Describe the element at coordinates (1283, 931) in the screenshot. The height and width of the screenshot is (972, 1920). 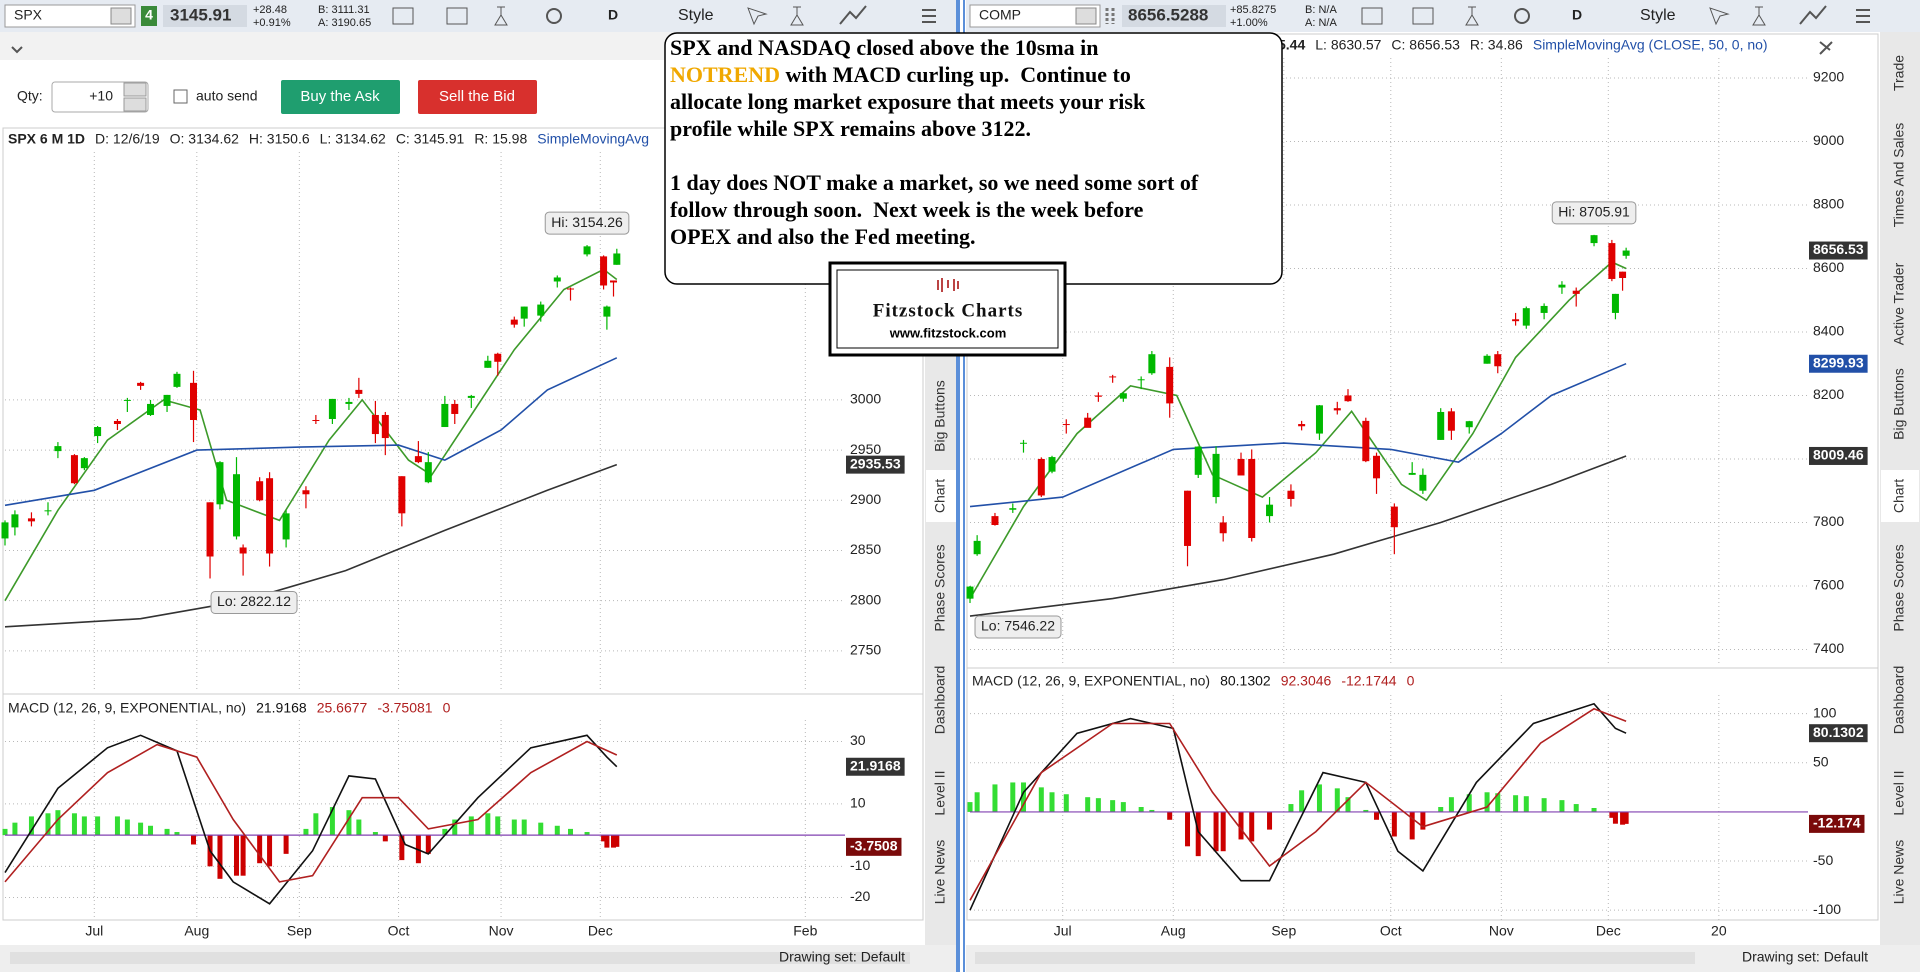
I see `x-tick-label: Sep` at that location.